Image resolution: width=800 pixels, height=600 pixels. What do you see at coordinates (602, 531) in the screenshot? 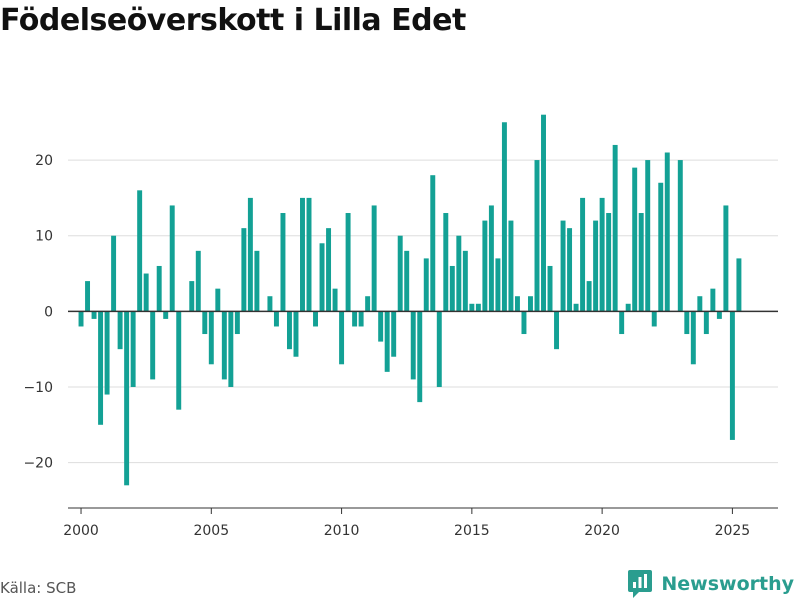
I see `x-tick-label: 2020` at bounding box center [602, 531].